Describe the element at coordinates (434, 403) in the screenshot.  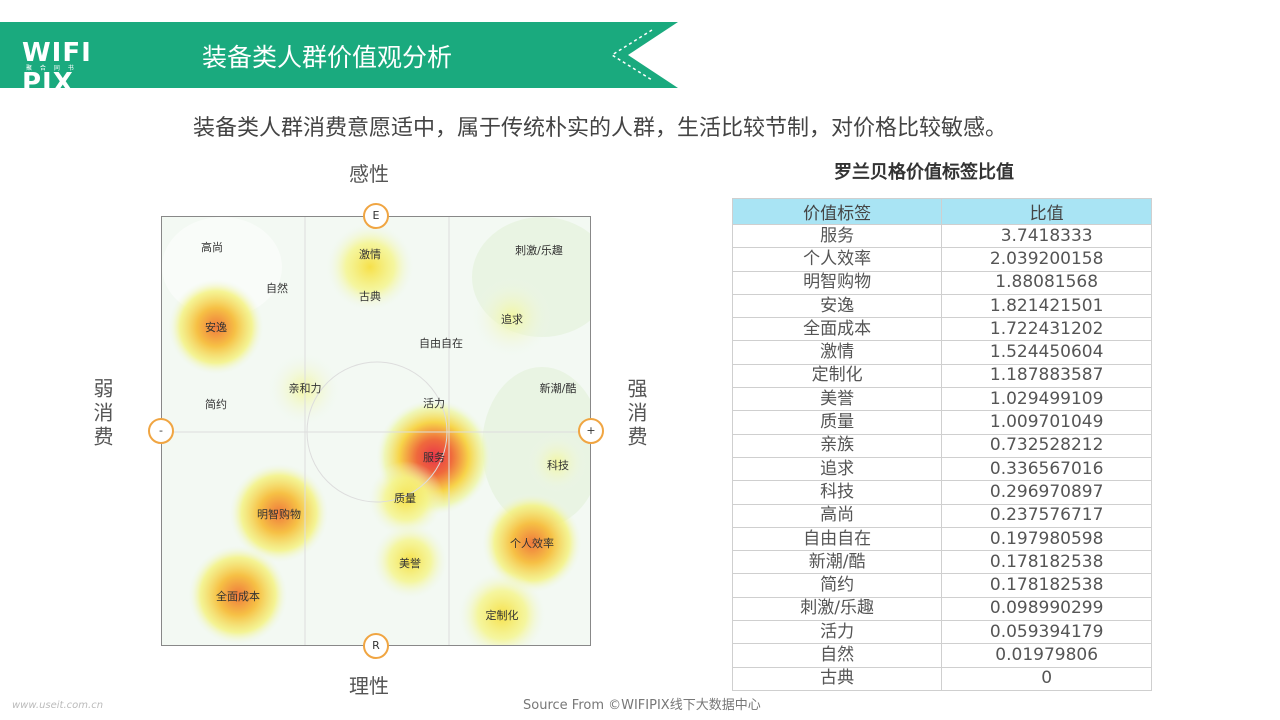
I see `value-word-huoli: 活力` at that location.